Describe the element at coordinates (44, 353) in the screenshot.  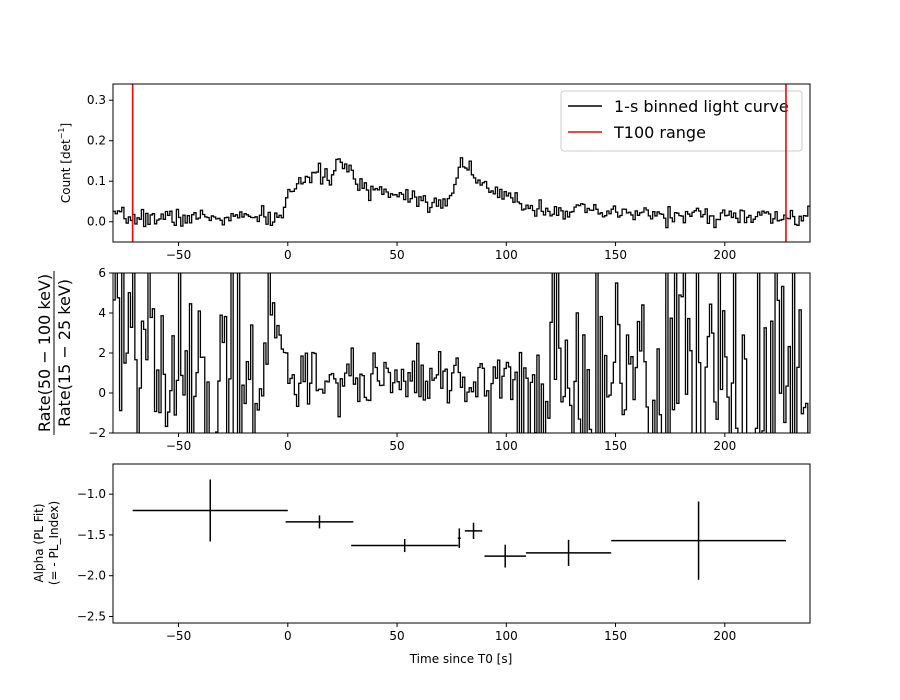
I see `ratio-numerator-label: Rate(50 − 100 keV)` at that location.